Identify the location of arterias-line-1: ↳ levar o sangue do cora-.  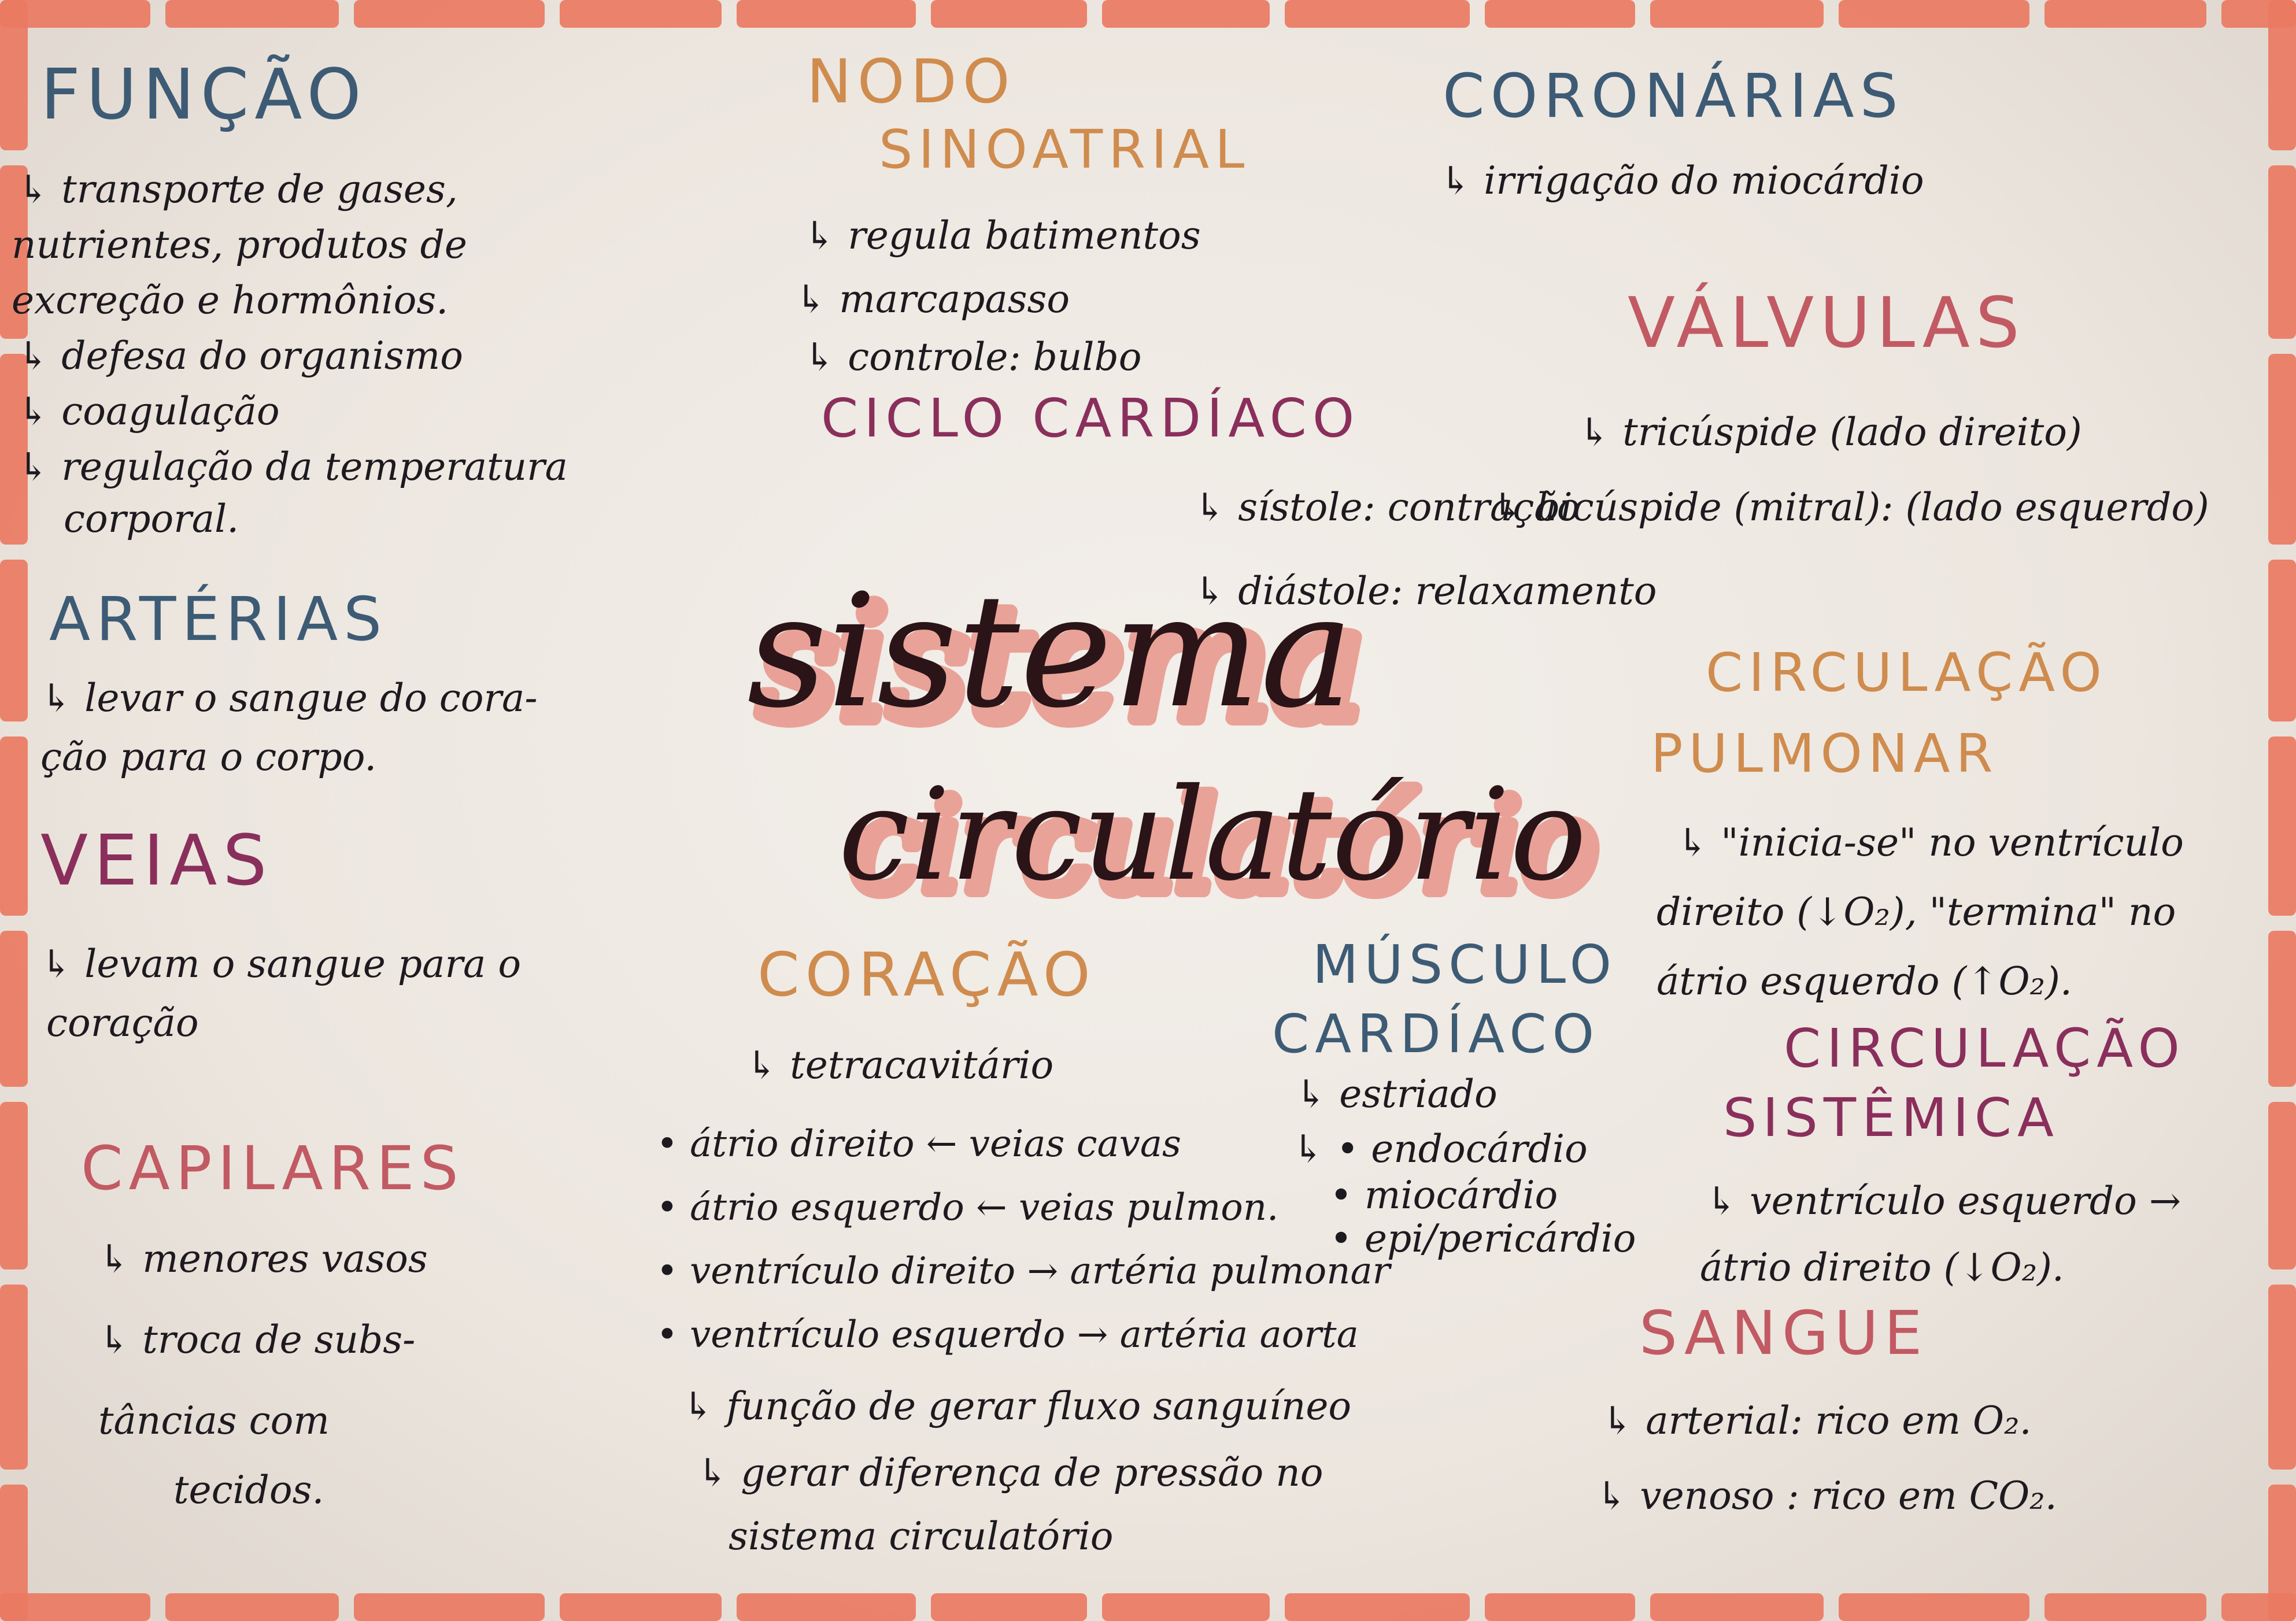
(289, 698).